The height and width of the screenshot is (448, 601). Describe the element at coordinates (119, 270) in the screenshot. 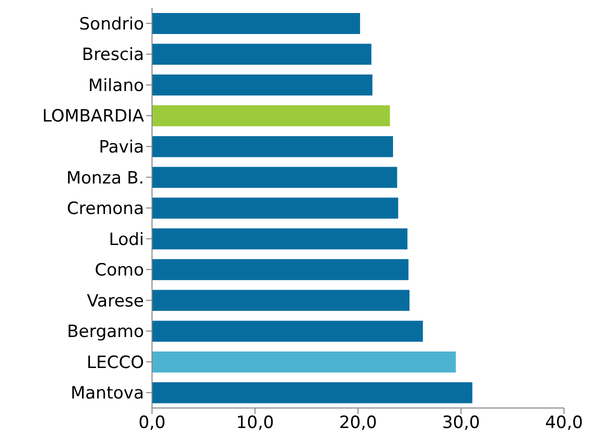

I see `y-tick-label: Como` at that location.